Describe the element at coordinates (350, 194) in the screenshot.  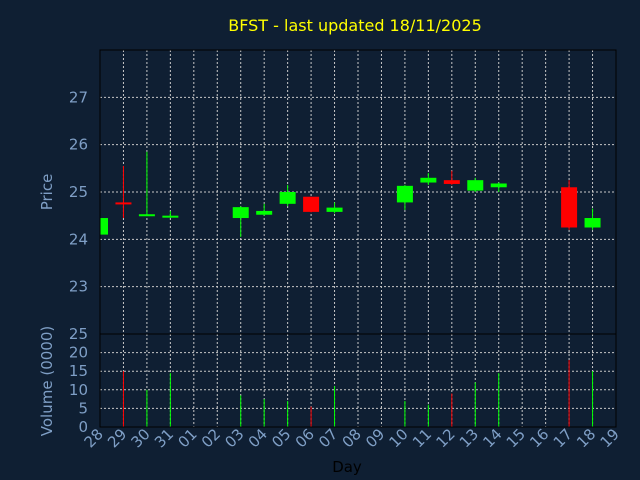
I see `candles` at that location.